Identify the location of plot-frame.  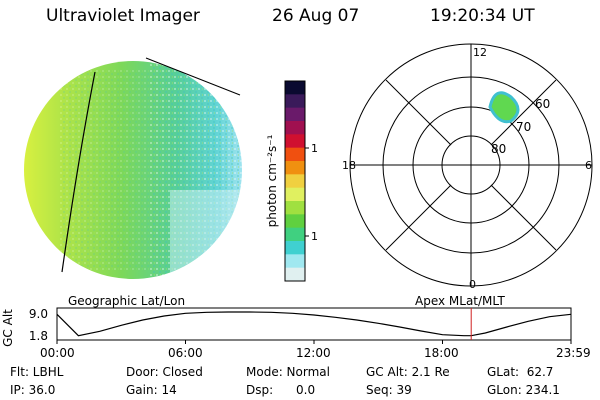
(314, 324).